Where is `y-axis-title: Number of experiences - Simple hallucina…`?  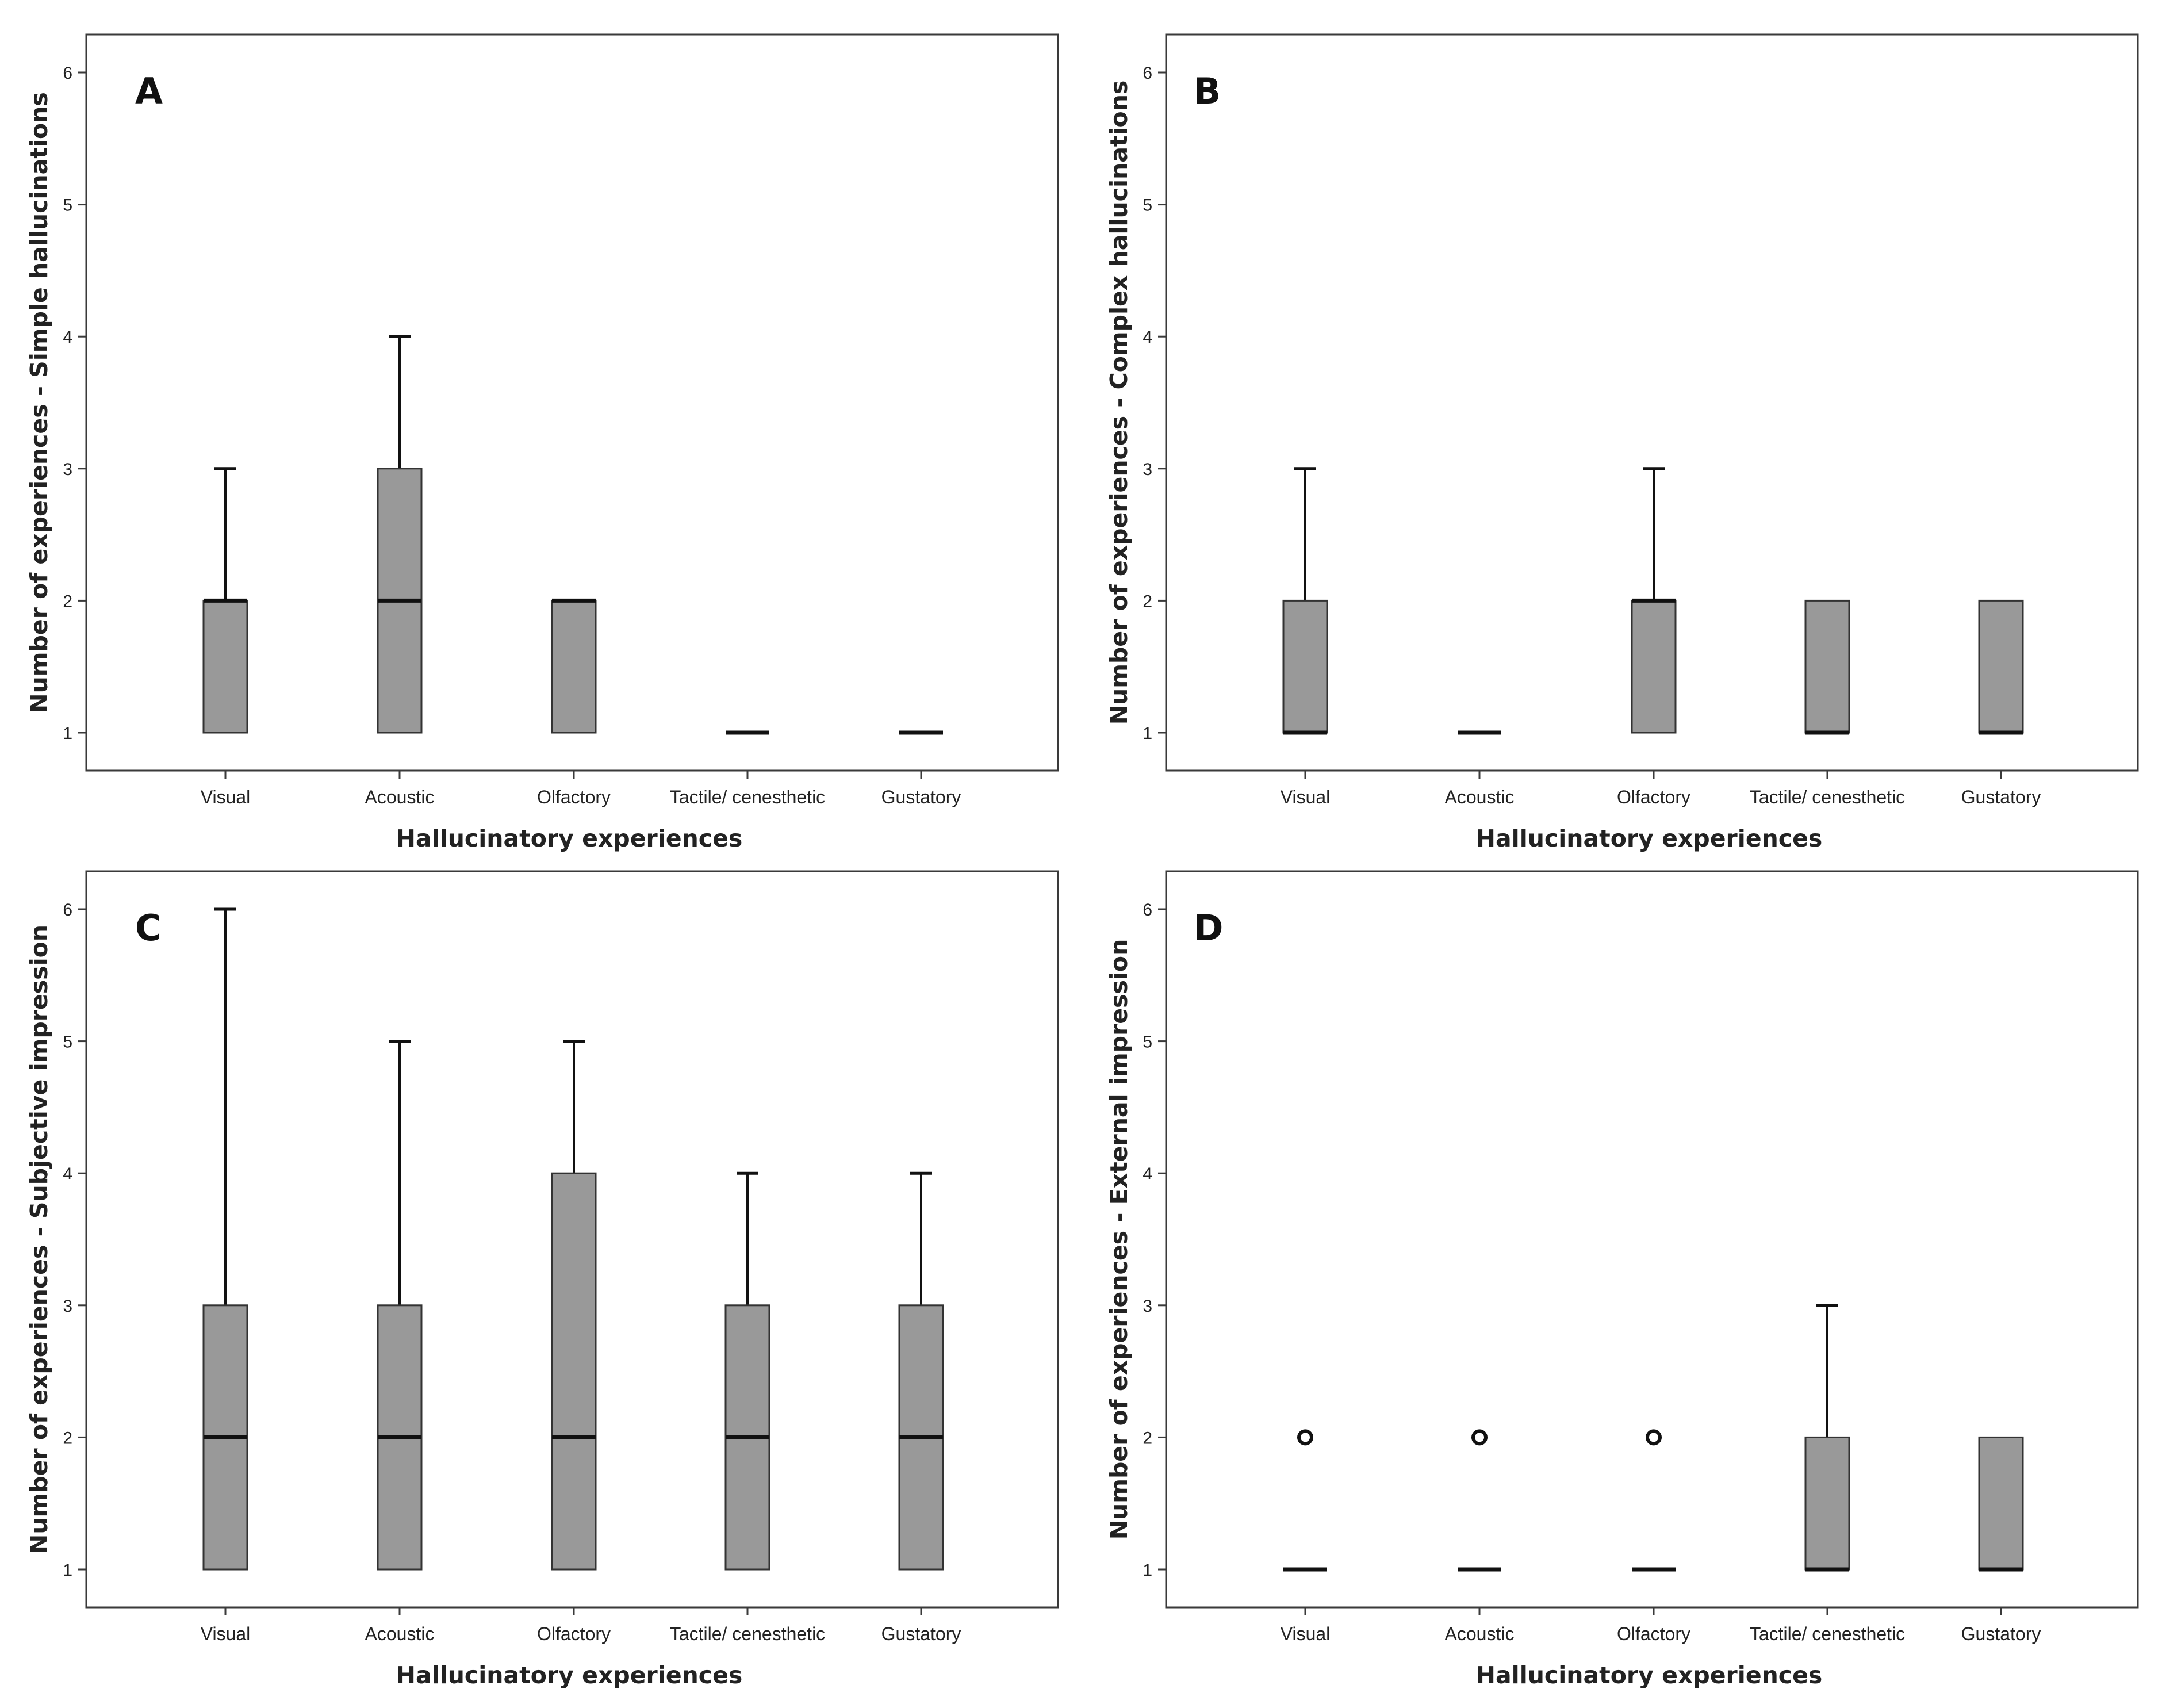 y-axis-title: Number of experiences - Simple hallucina… is located at coordinates (39, 402).